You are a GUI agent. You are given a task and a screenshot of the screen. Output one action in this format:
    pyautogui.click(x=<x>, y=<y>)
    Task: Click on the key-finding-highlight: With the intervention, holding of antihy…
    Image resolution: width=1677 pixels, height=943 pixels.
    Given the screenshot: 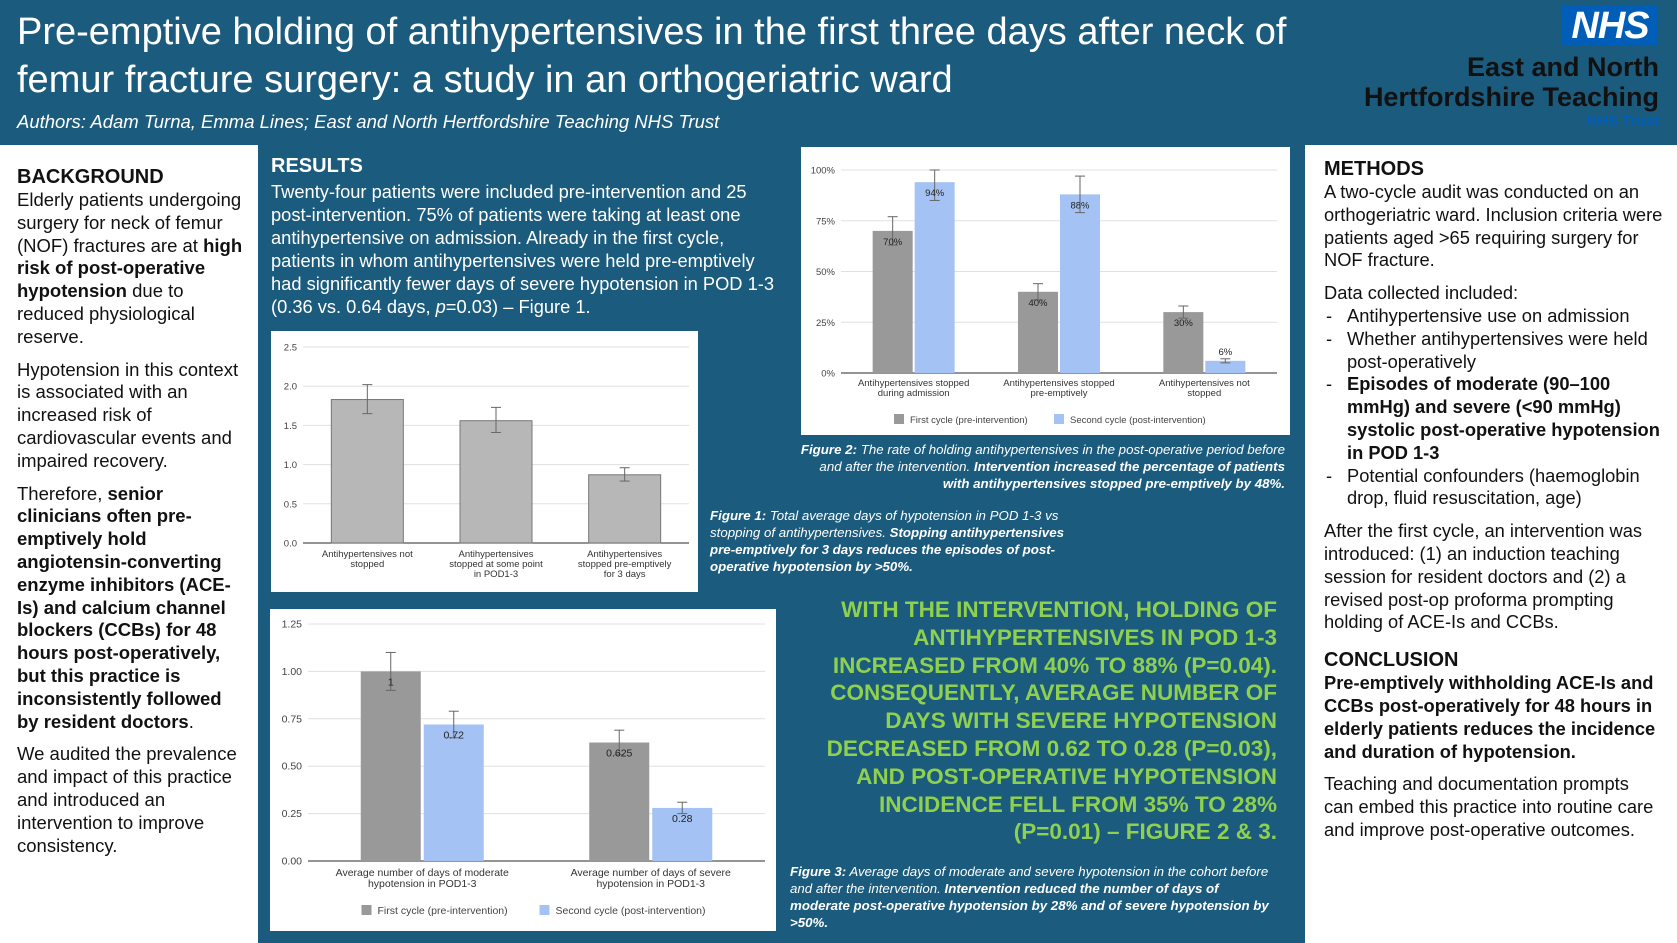 What is the action you would take?
    pyautogui.click(x=1051, y=721)
    